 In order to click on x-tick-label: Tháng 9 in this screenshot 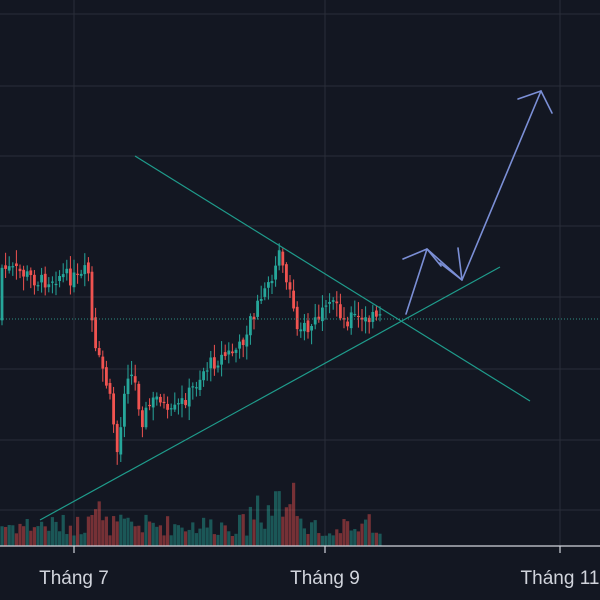, I will do `click(325, 578)`.